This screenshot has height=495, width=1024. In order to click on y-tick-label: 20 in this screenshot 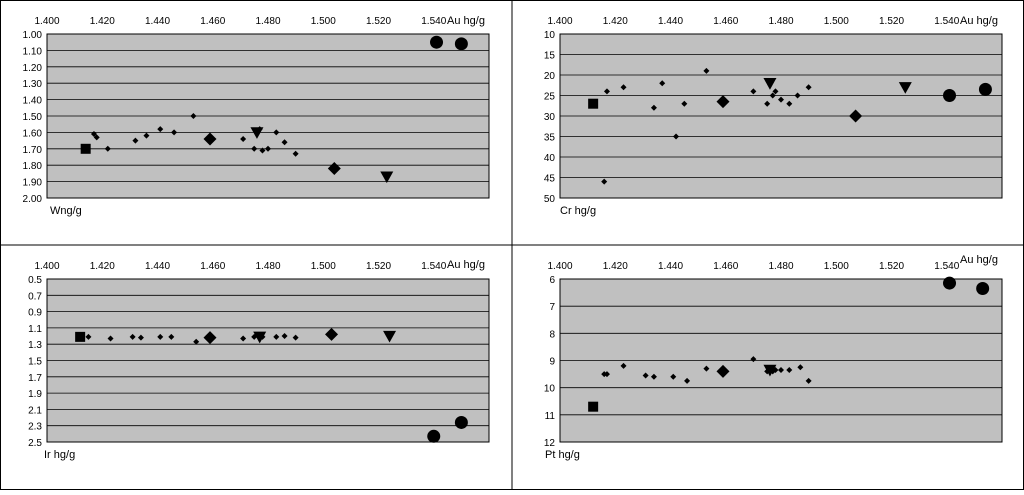, I will do `click(550, 76)`.